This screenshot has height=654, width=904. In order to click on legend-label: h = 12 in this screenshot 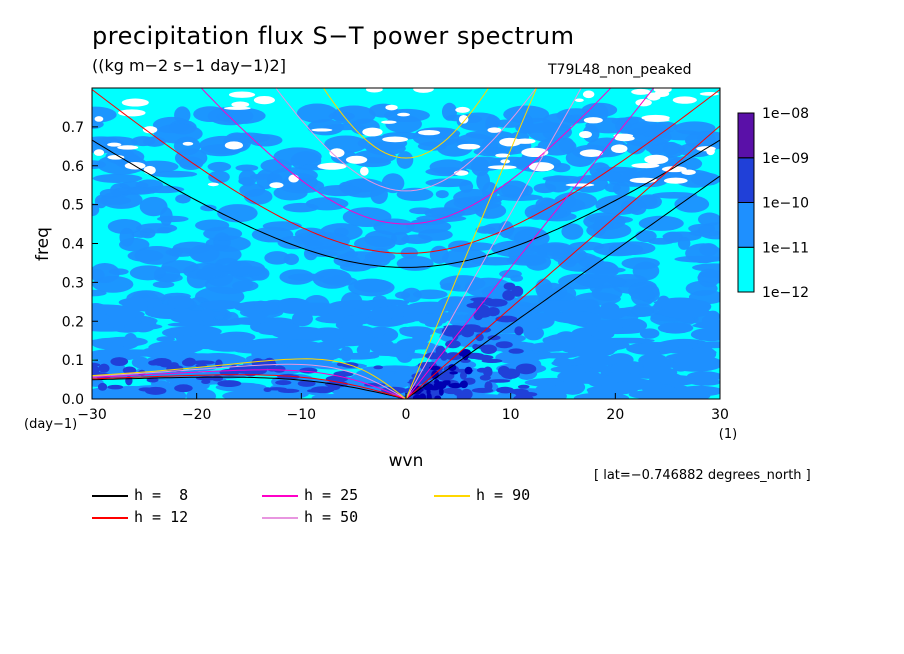, I will do `click(161, 517)`.